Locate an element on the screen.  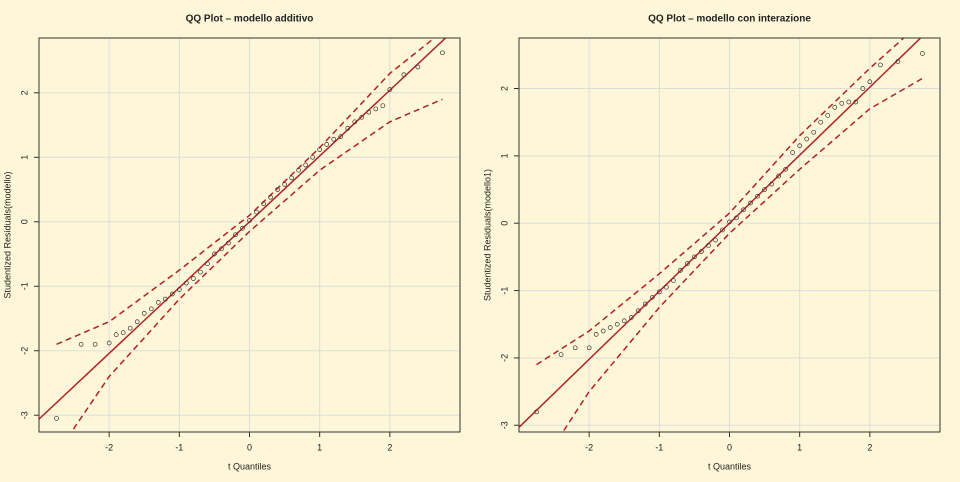
x-tick-label: 1 is located at coordinates (799, 447).